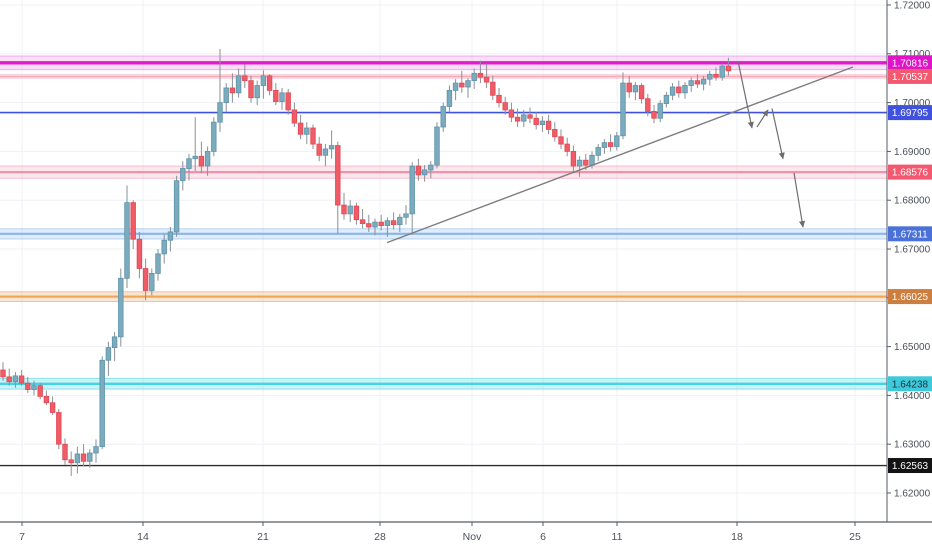 This screenshot has height=550, width=932. I want to click on time-axis: 7 14 21 28 Nov 6 11 18 25, so click(466, 535).